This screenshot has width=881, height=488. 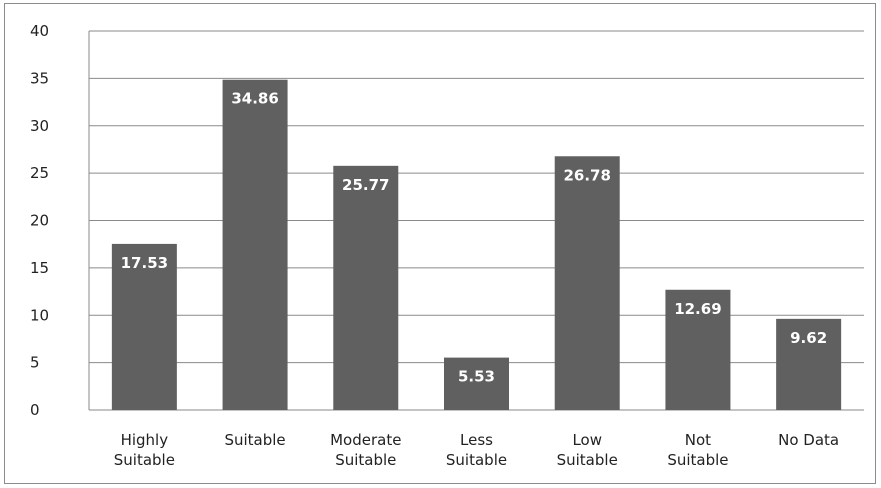 I want to click on x-category-label: Moderate, so click(x=365, y=440).